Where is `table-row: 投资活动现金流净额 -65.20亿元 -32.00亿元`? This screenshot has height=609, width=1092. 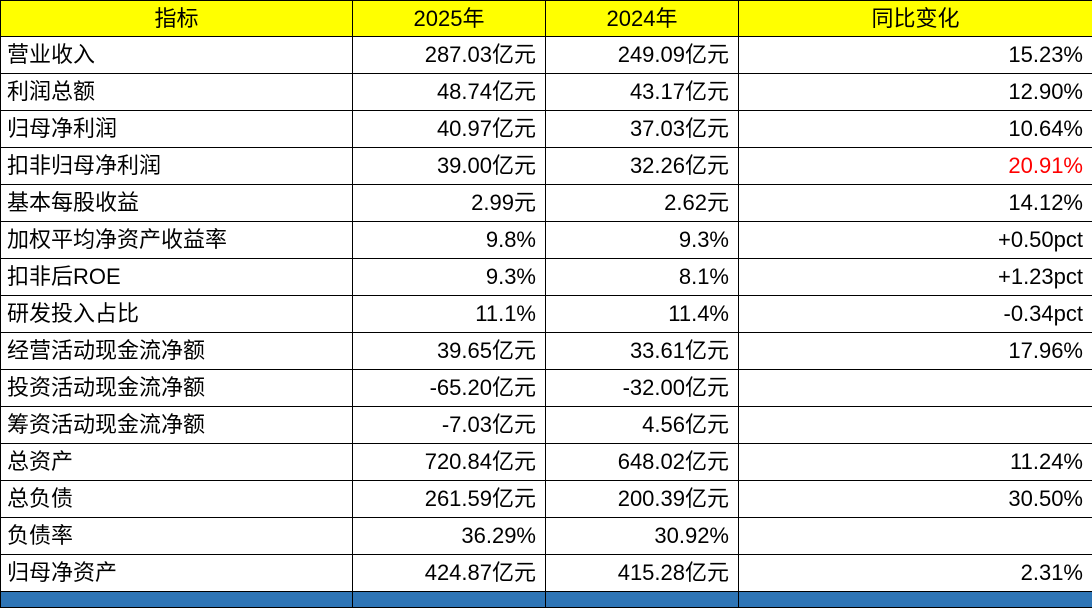
table-row: 投资活动现金流净额 -65.20亿元 -32.00亿元 is located at coordinates (546, 388).